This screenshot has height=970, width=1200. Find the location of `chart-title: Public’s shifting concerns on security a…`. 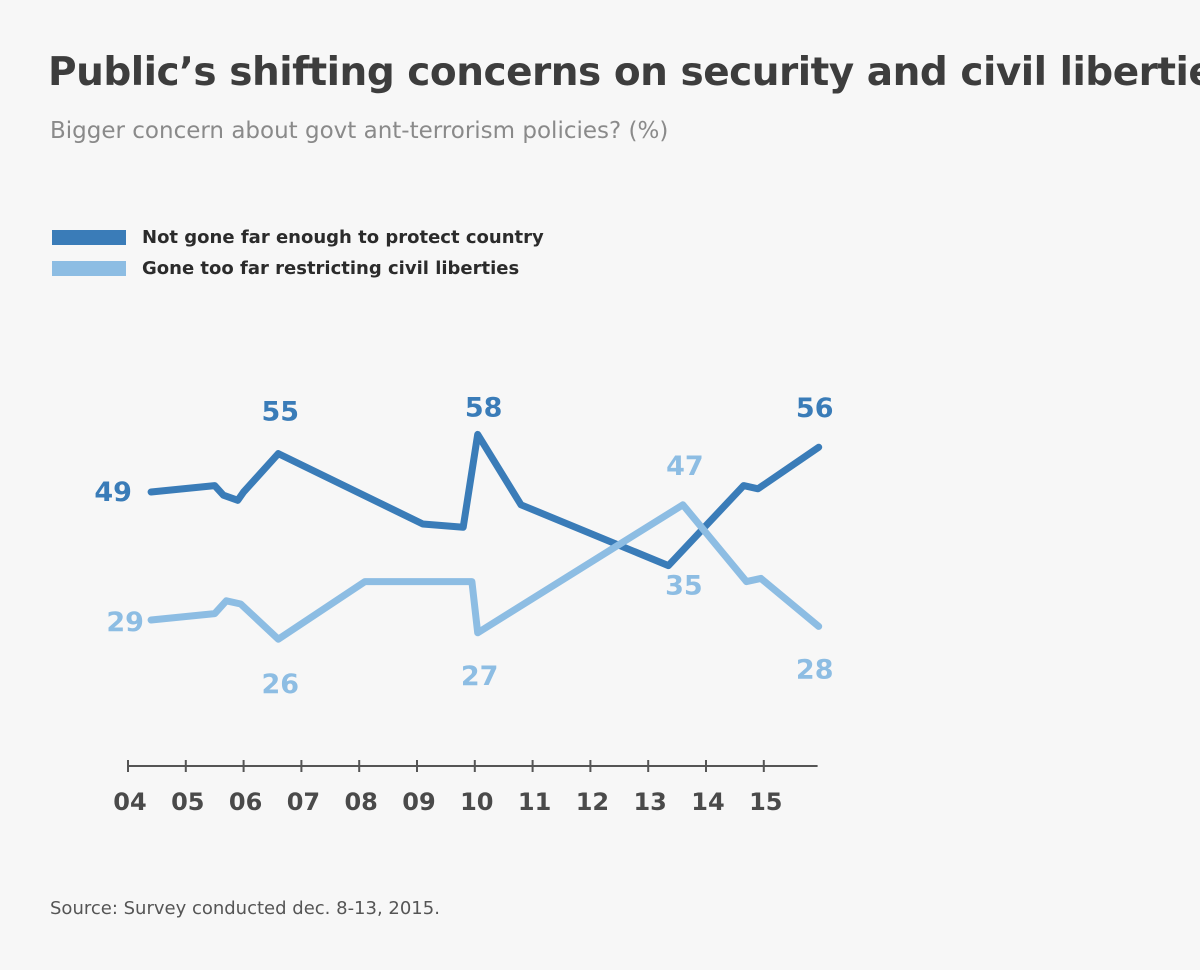

chart-title: Public’s shifting concerns on security a… is located at coordinates (624, 72).